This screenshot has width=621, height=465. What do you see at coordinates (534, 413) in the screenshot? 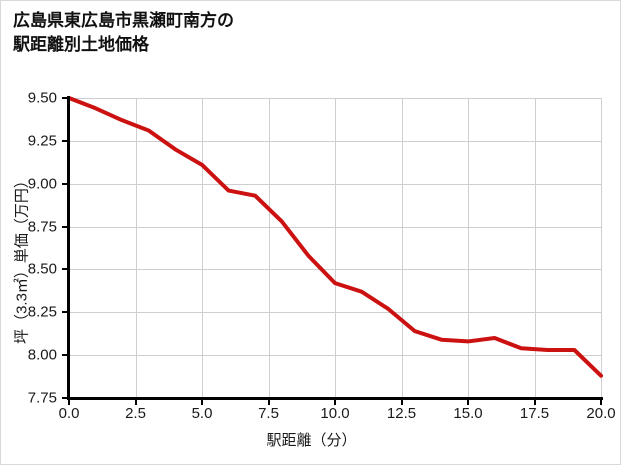
I see `x-tick-label: 17.5` at bounding box center [534, 413].